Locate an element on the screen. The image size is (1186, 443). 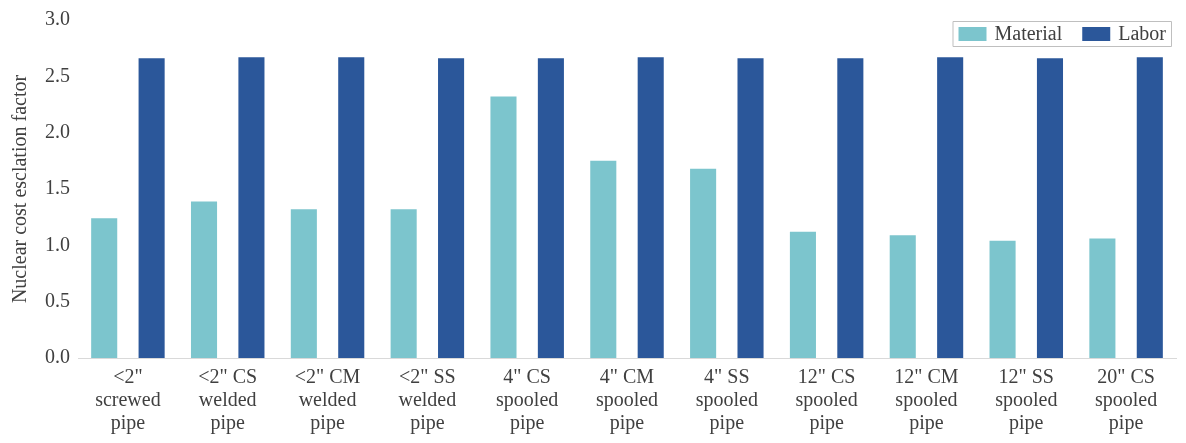
y-tick-label: 1.5 is located at coordinates (57, 187).